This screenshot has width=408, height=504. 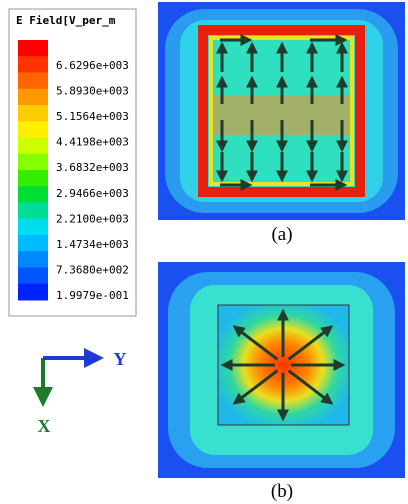 I want to click on legend-label: 5.8930e+003, so click(x=92, y=91).